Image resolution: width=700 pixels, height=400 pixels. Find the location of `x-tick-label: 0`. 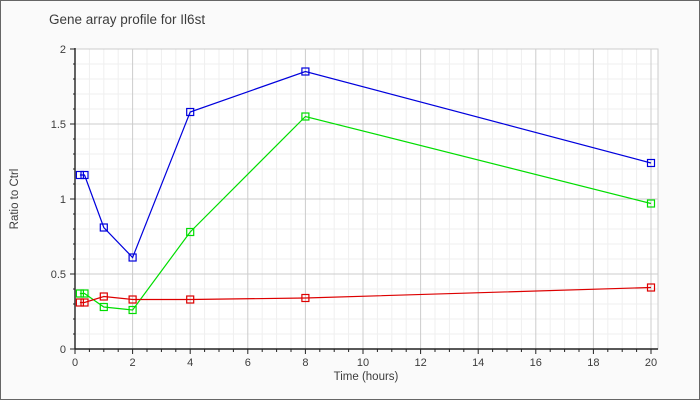

x-tick-label: 0 is located at coordinates (75, 363).